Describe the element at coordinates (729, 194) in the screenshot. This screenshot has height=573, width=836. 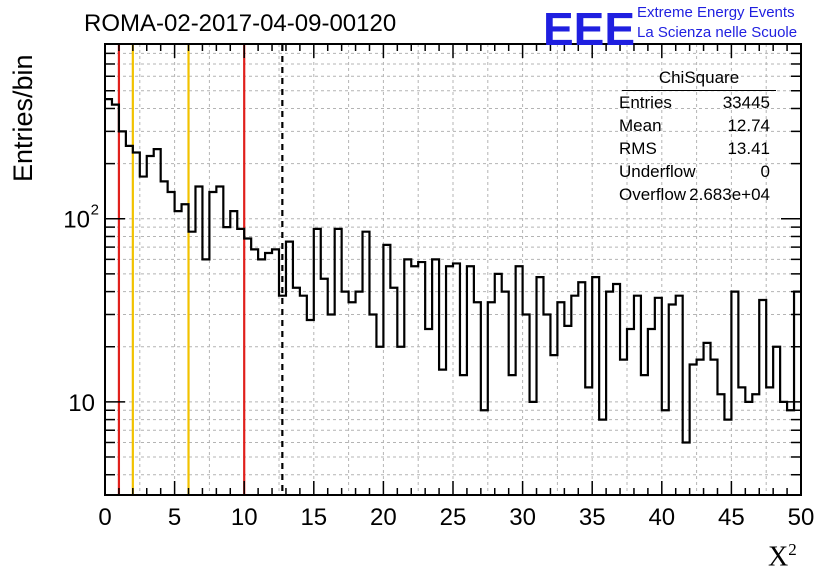
I see `stats-value: 2.683e+04` at that location.